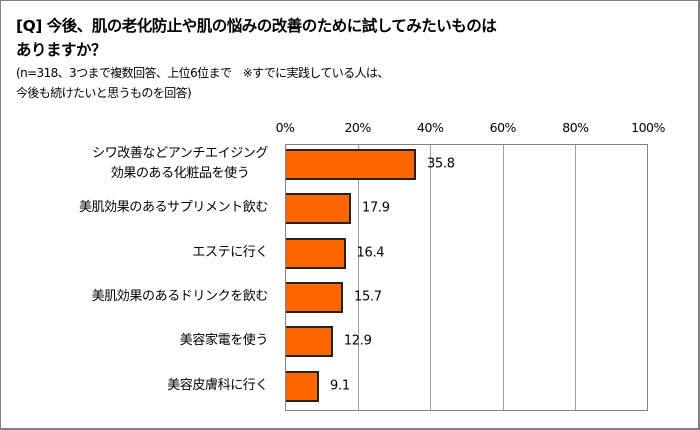 The height and width of the screenshot is (430, 700). What do you see at coordinates (256, 26) in the screenshot?
I see `title-line-1: [Q] 今後、肌の老化防止や肌の悩みの改善のために試してみたいものは` at bounding box center [256, 26].